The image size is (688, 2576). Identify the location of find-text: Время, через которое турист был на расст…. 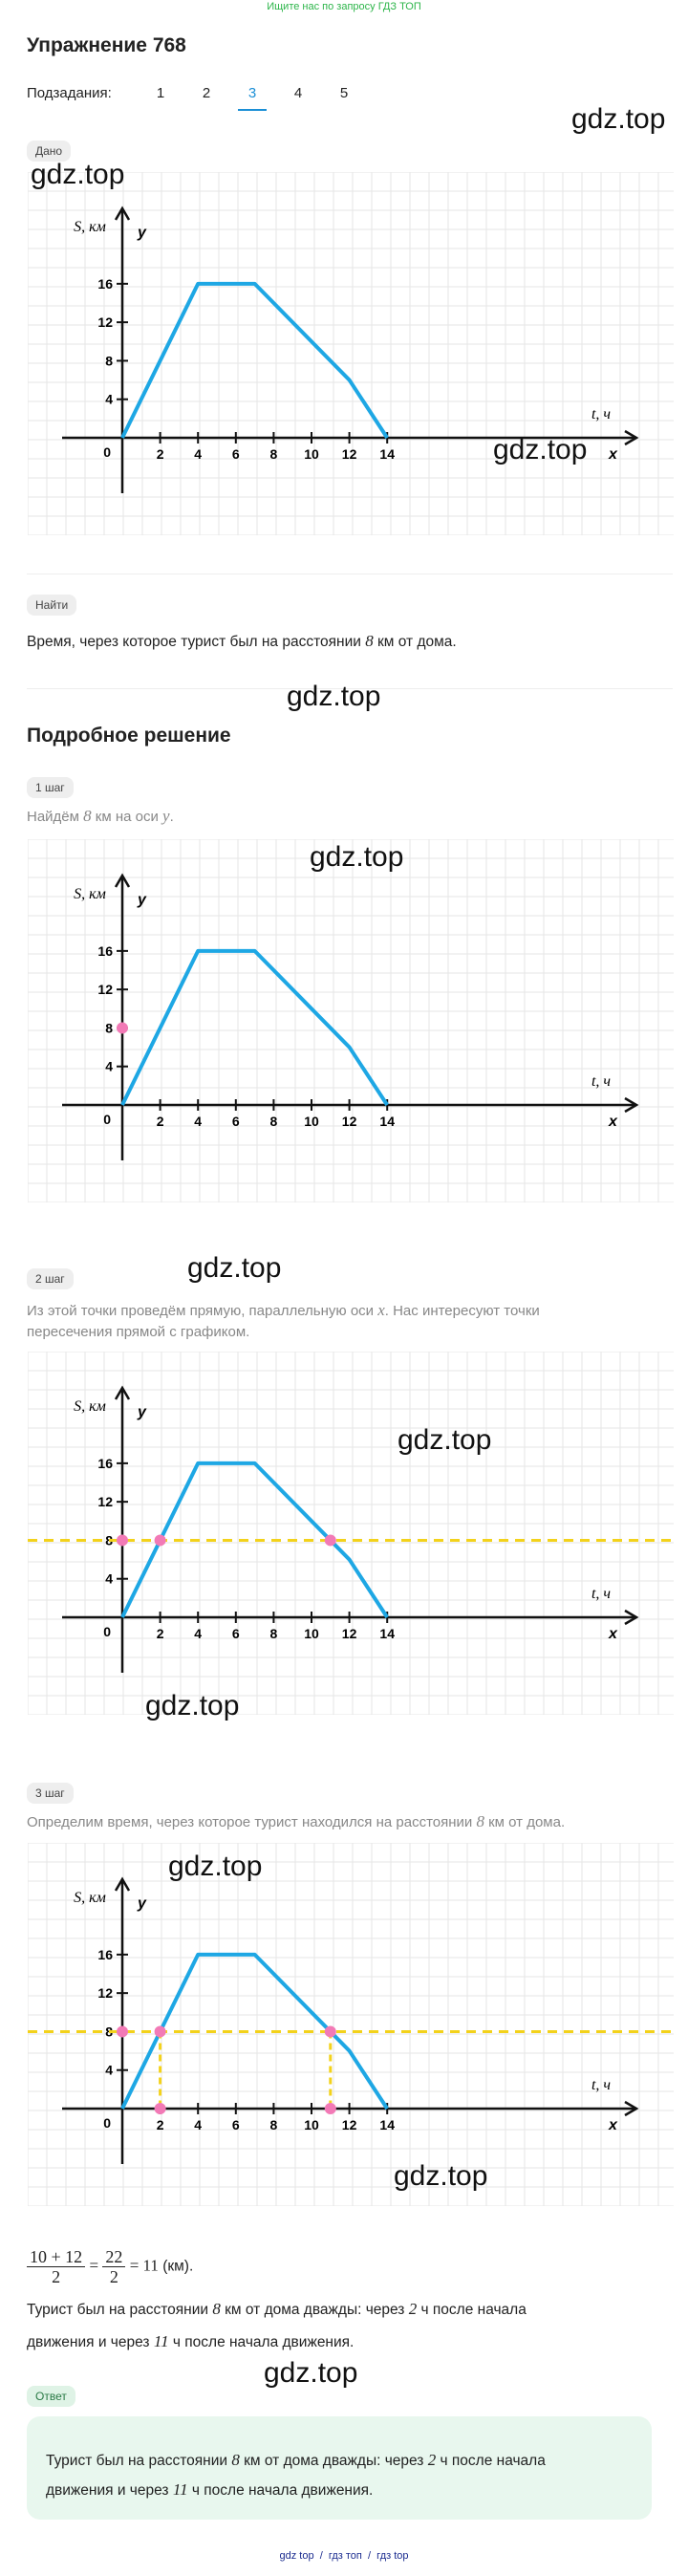
(242, 642).